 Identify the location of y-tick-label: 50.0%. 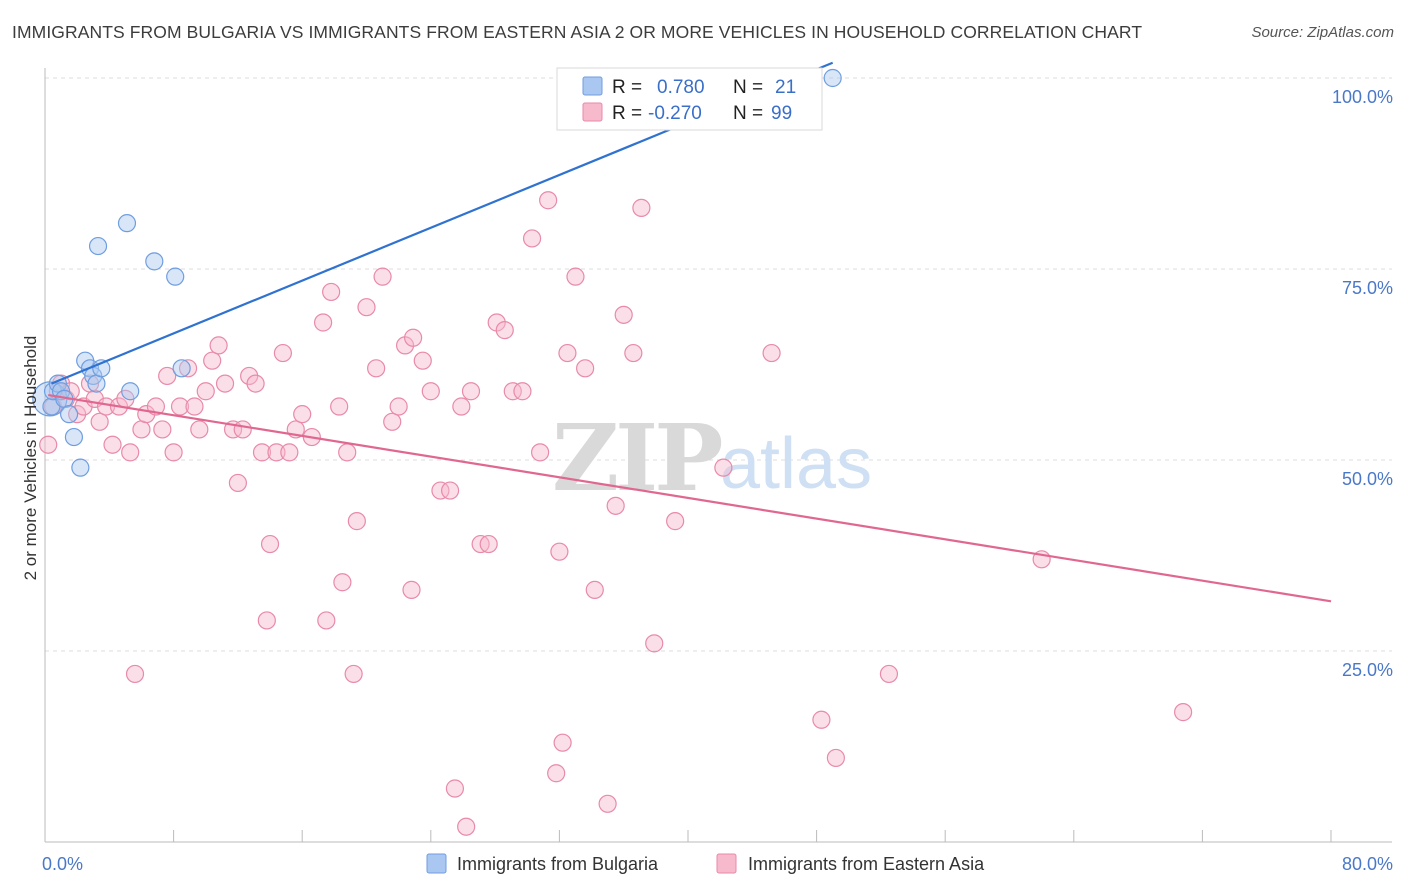
(1367, 479).